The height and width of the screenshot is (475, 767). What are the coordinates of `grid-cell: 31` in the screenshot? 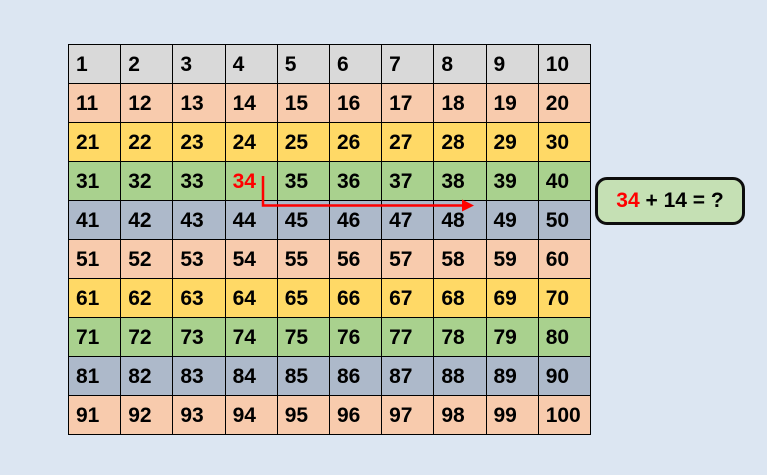 It's located at (94, 181).